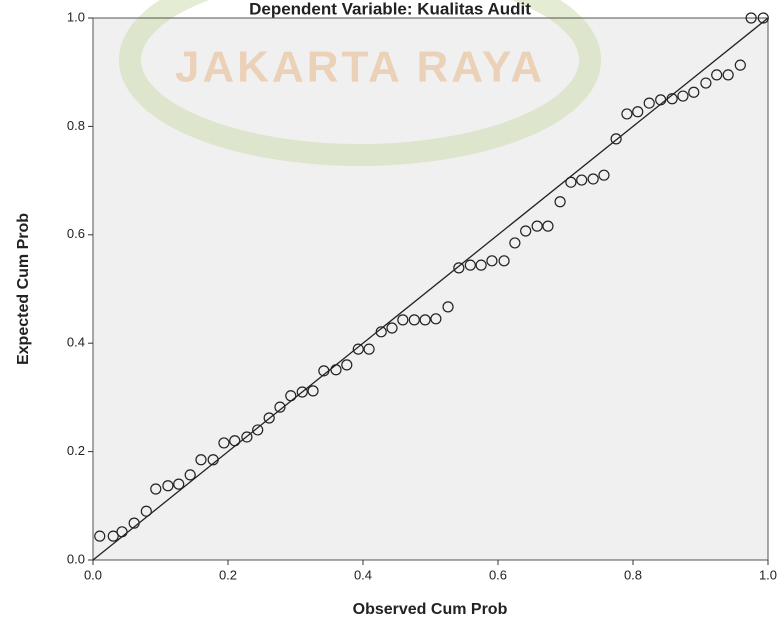 This screenshot has width=784, height=624. Describe the element at coordinates (76, 450) in the screenshot. I see `y-tick-label: 0.2` at that location.